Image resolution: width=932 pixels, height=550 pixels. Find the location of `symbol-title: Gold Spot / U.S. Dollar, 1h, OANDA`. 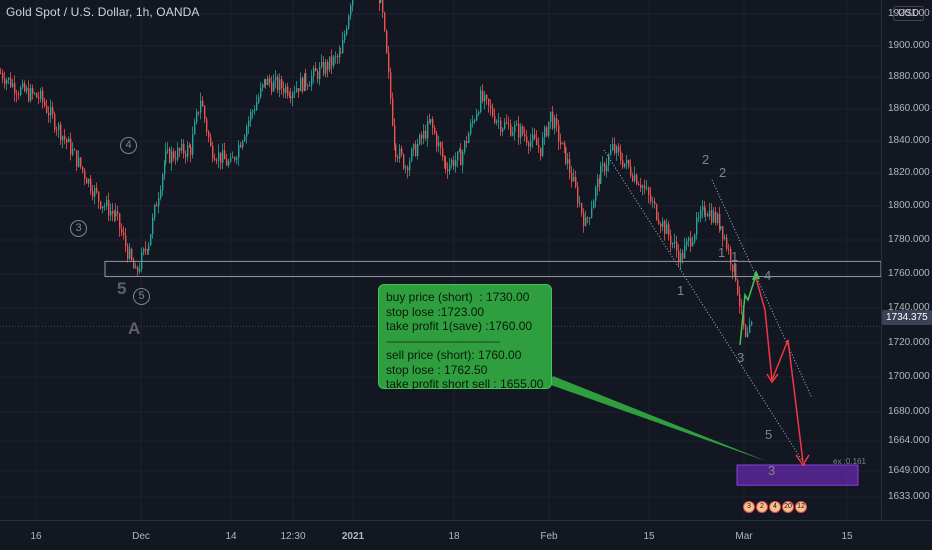

symbol-title: Gold Spot / U.S. Dollar, 1h, OANDA is located at coordinates (103, 12).